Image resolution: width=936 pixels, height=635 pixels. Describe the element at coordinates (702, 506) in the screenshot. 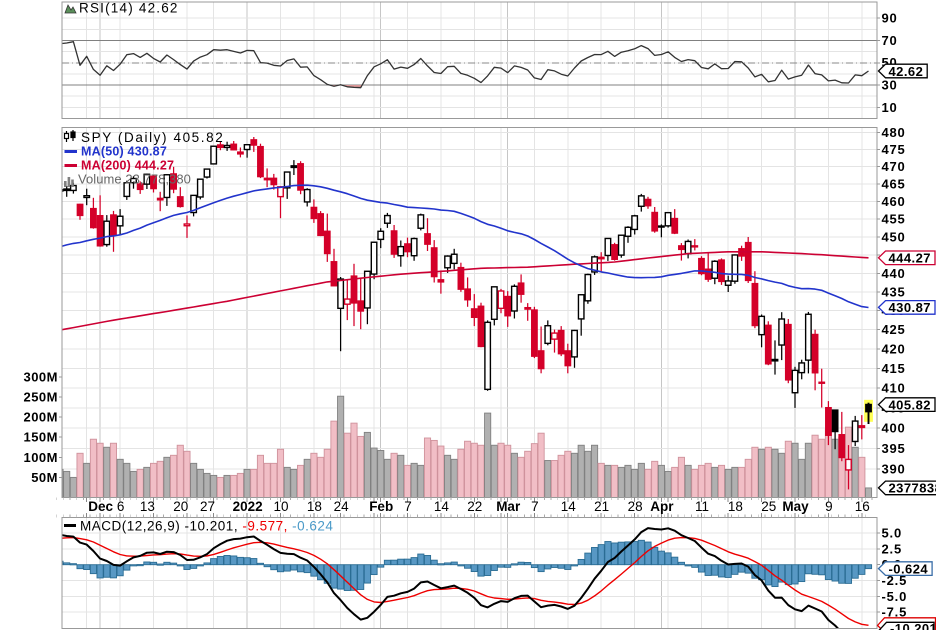

I see `svg-text: 11` at that location.